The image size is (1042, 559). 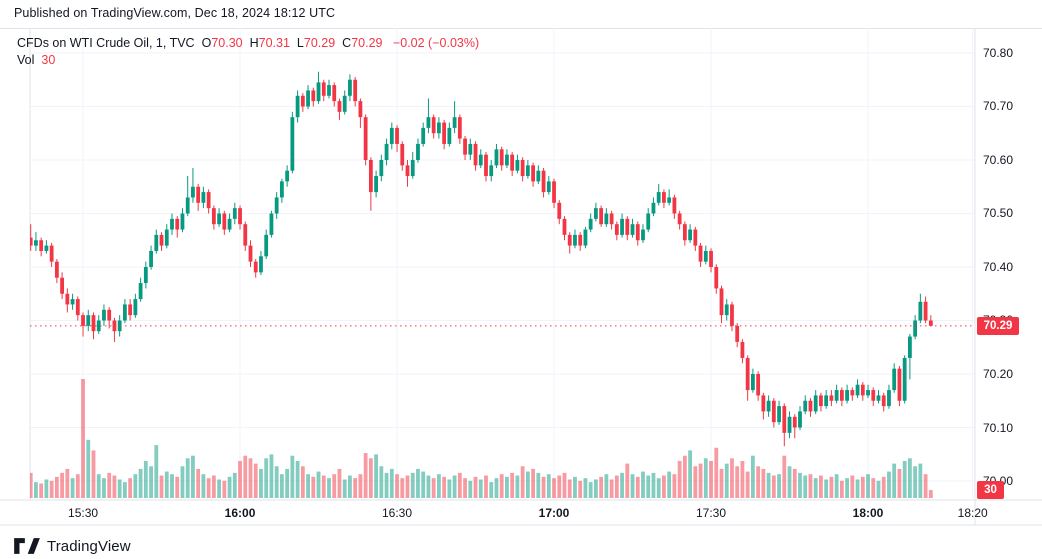 What do you see at coordinates (998, 213) in the screenshot?
I see `price-tick-label: 70.50` at bounding box center [998, 213].